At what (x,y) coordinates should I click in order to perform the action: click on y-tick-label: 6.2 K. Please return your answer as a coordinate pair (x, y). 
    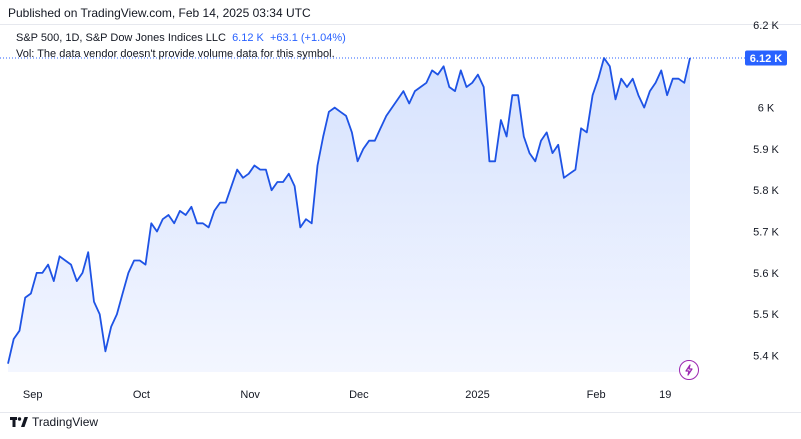
    Looking at the image, I should click on (766, 26).